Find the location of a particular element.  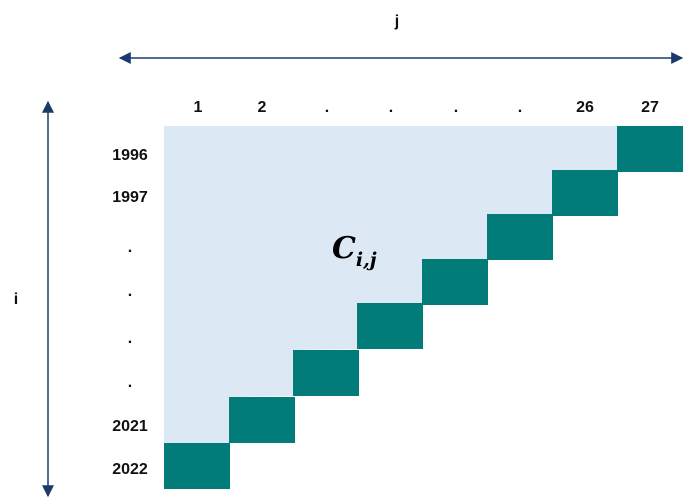

cell-label-base: C is located at coordinates (344, 248).